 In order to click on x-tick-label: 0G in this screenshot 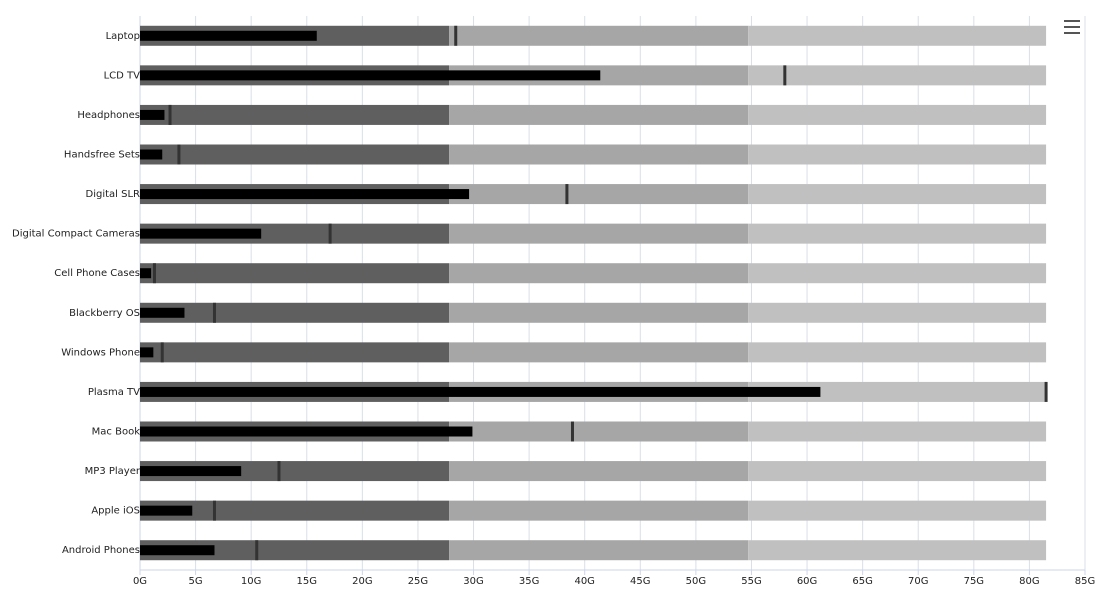, I will do `click(140, 581)`.